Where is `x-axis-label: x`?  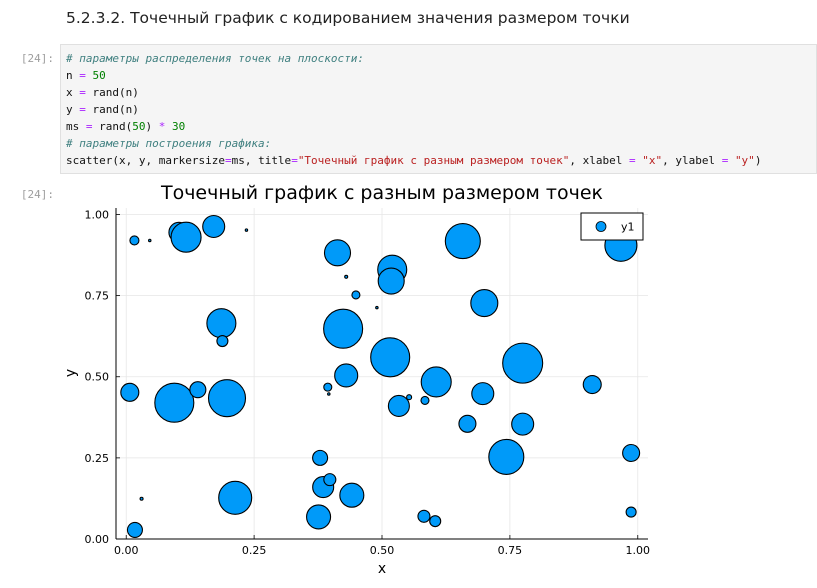 x-axis-label: x is located at coordinates (382, 569).